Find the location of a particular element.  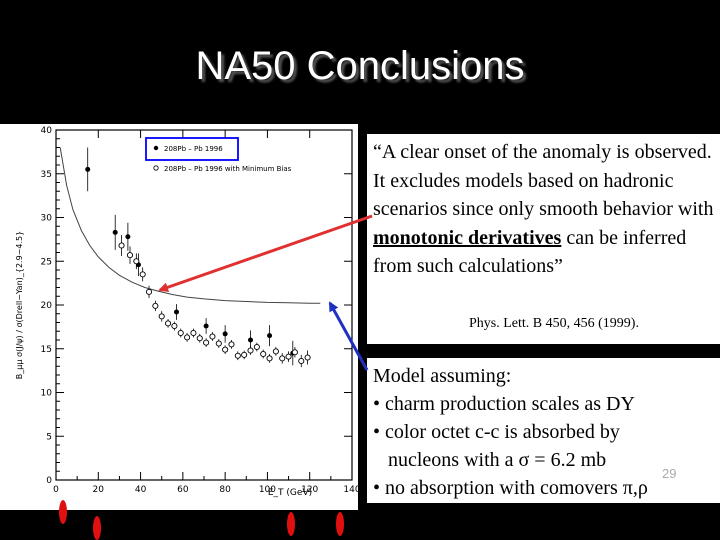

y-tick-label: 20 is located at coordinates (47, 306).